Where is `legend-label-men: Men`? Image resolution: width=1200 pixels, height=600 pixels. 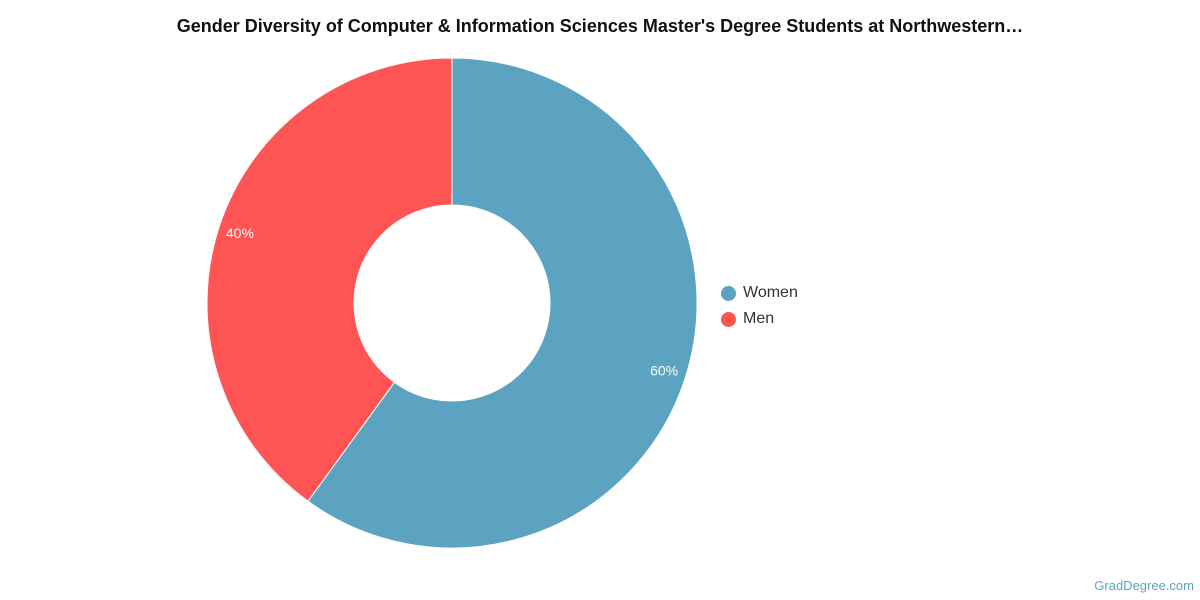
legend-label-men: Men is located at coordinates (759, 318).